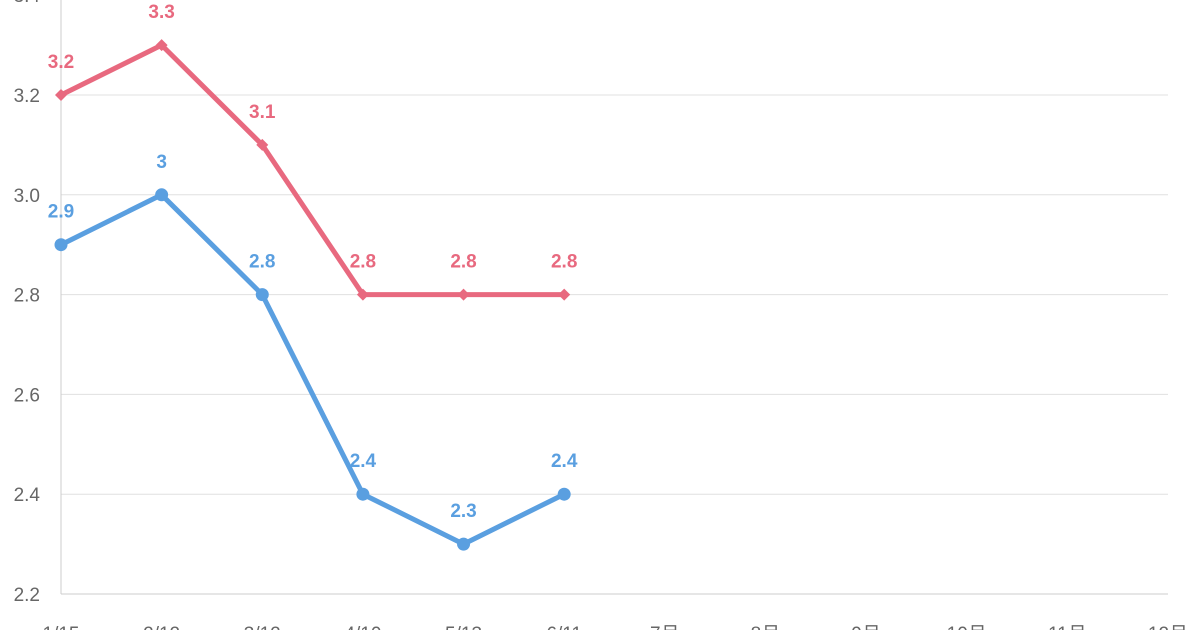 This screenshot has width=1200, height=630. Describe the element at coordinates (161, 12) in the screenshot. I see `data-label: 3.3` at that location.